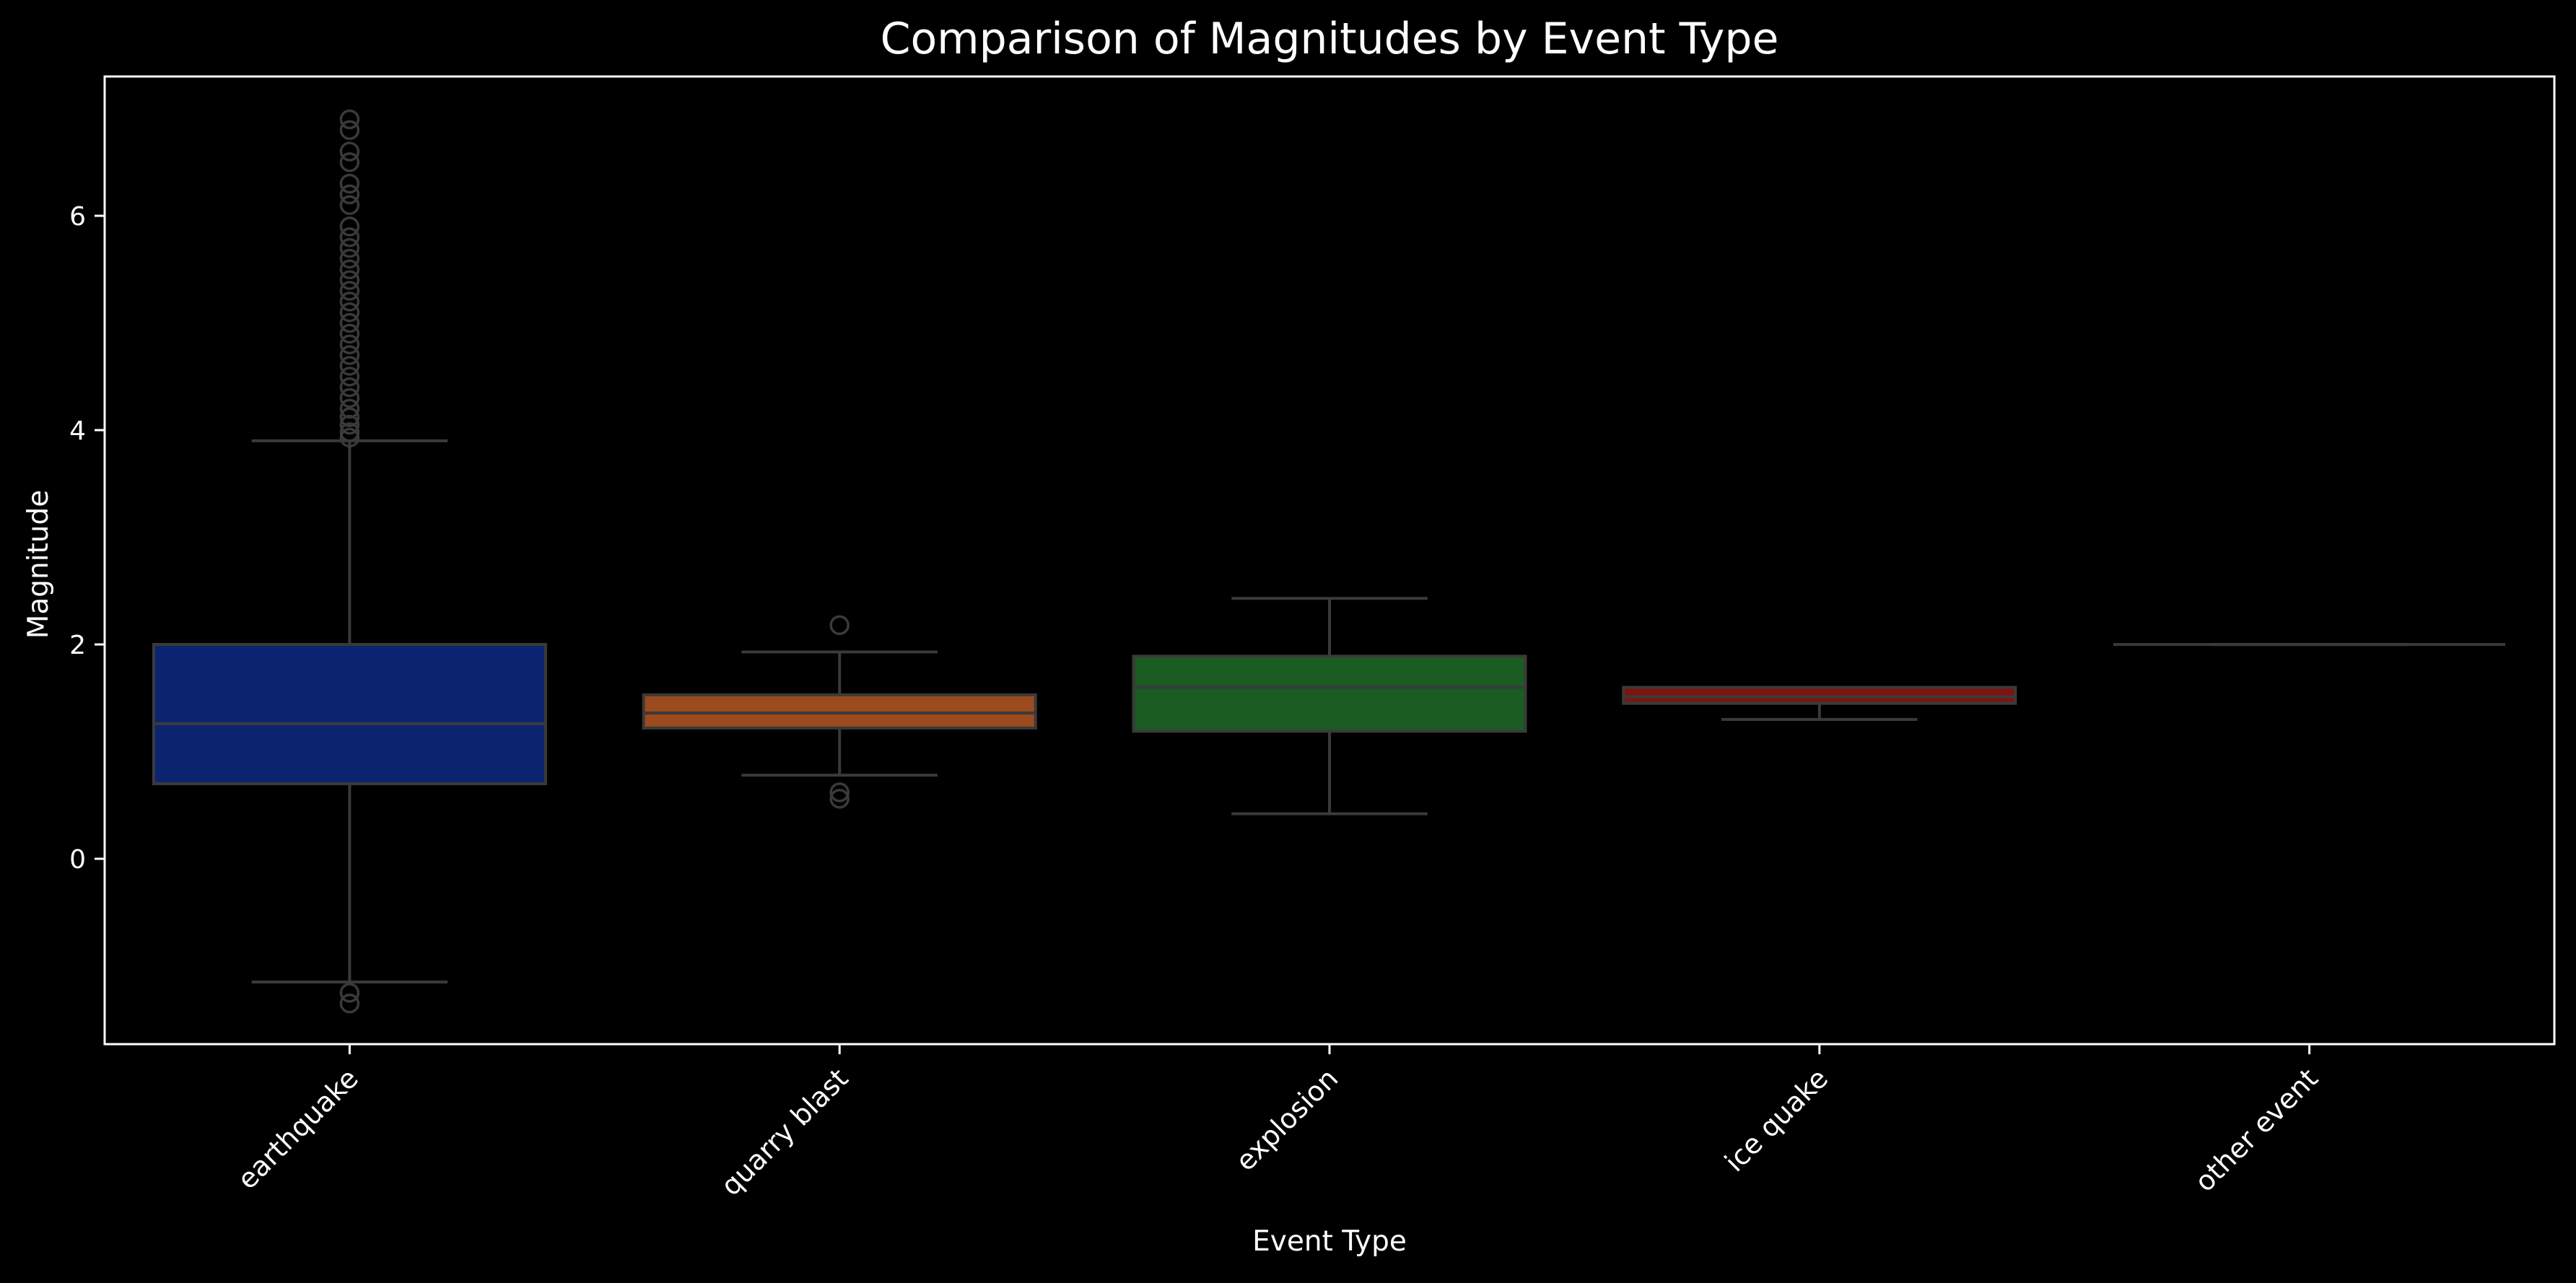  Describe the element at coordinates (1329, 1242) in the screenshot. I see `x-axis-label: Event Type` at that location.